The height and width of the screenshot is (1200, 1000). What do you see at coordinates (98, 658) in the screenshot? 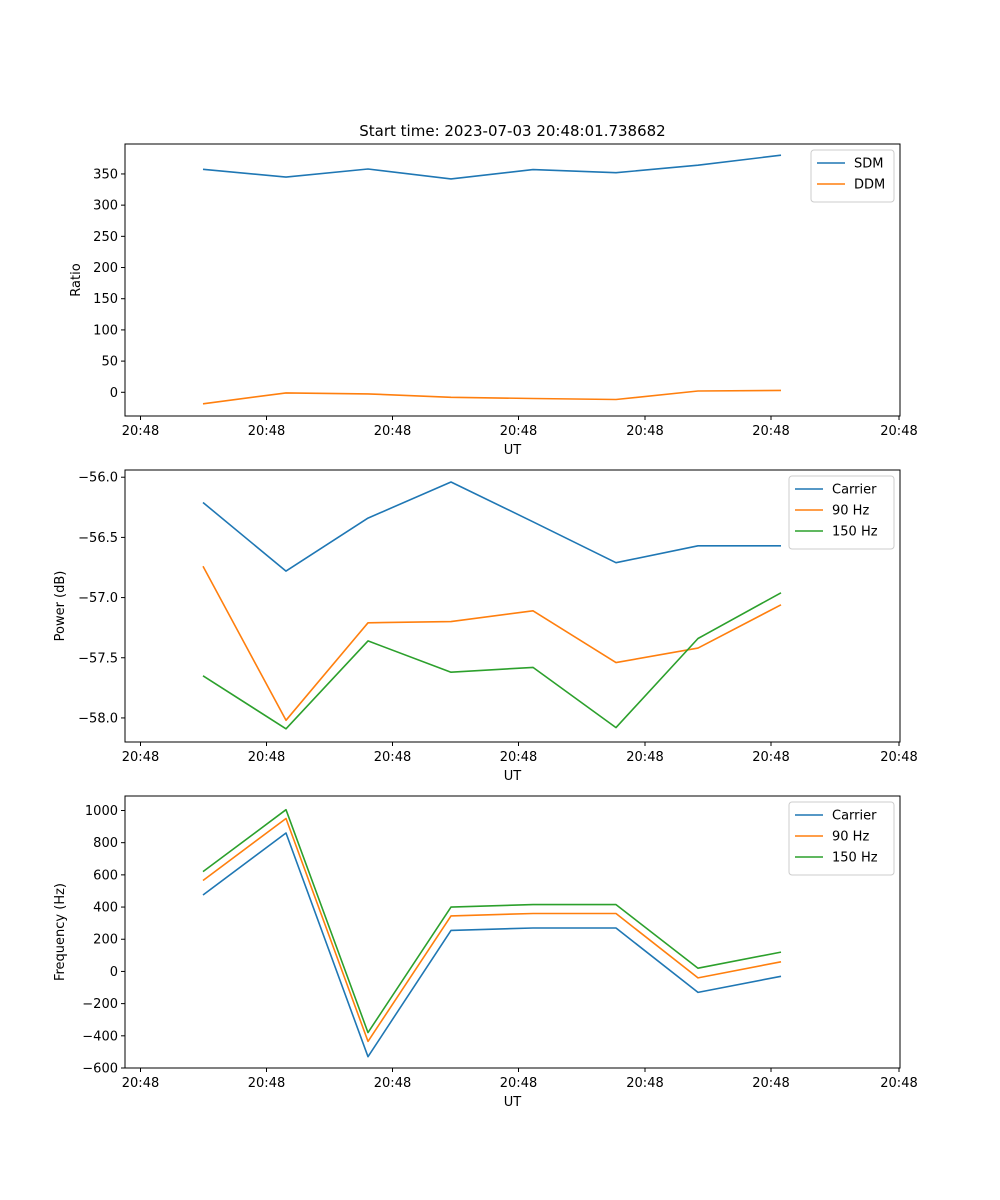
I see `y-tick-label: −57.5` at bounding box center [98, 658].